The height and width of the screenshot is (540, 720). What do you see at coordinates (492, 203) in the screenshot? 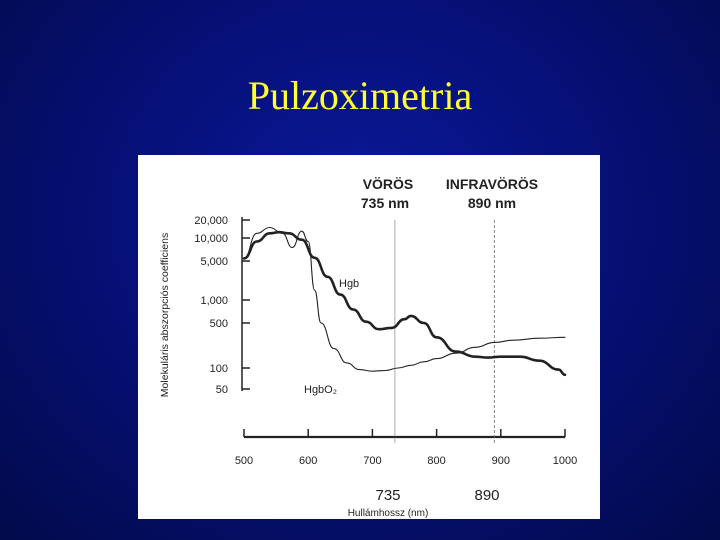
I see `ir-band-nm: 890 nm` at bounding box center [492, 203].